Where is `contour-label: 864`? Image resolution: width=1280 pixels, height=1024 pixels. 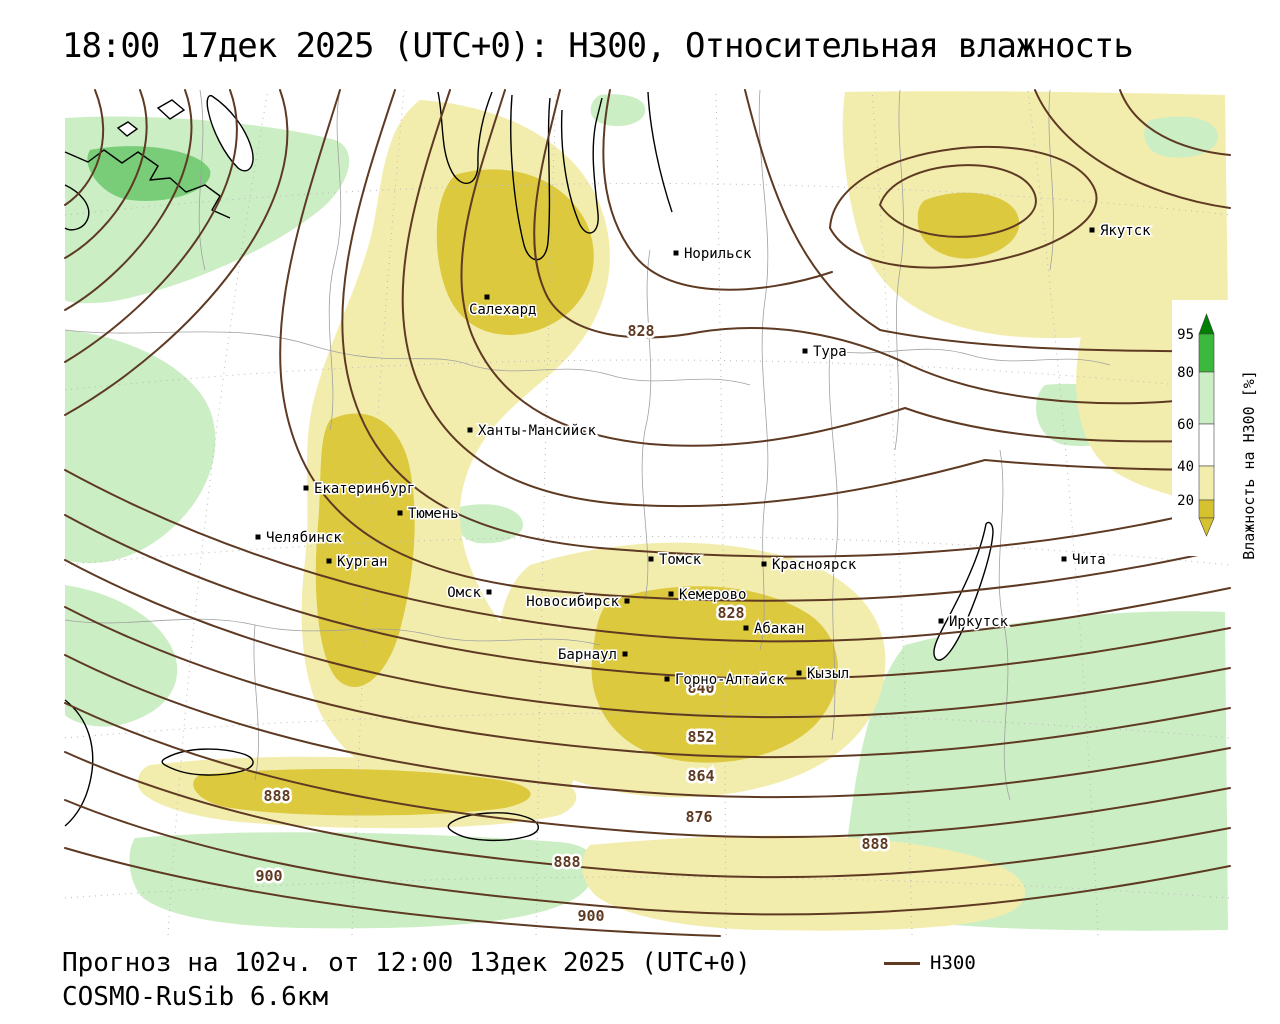 contour-label: 864 is located at coordinates (700, 776).